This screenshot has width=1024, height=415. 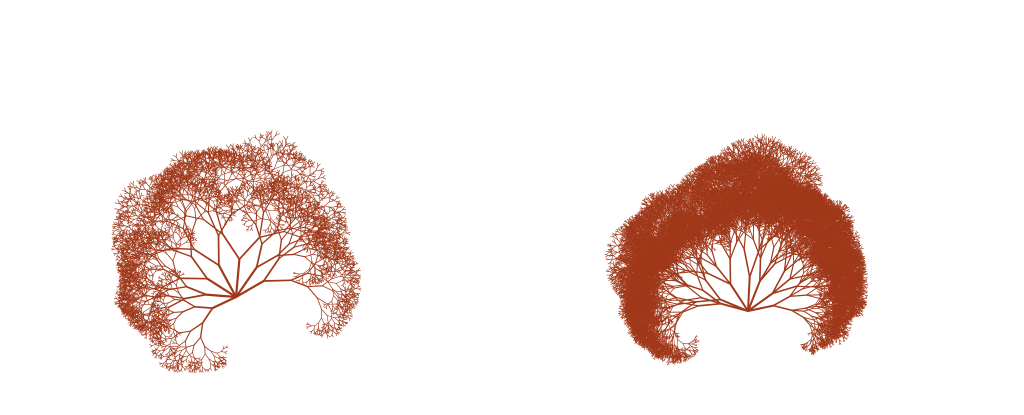 I want to click on fractal-tree-dense-branches, so click(x=736, y=249).